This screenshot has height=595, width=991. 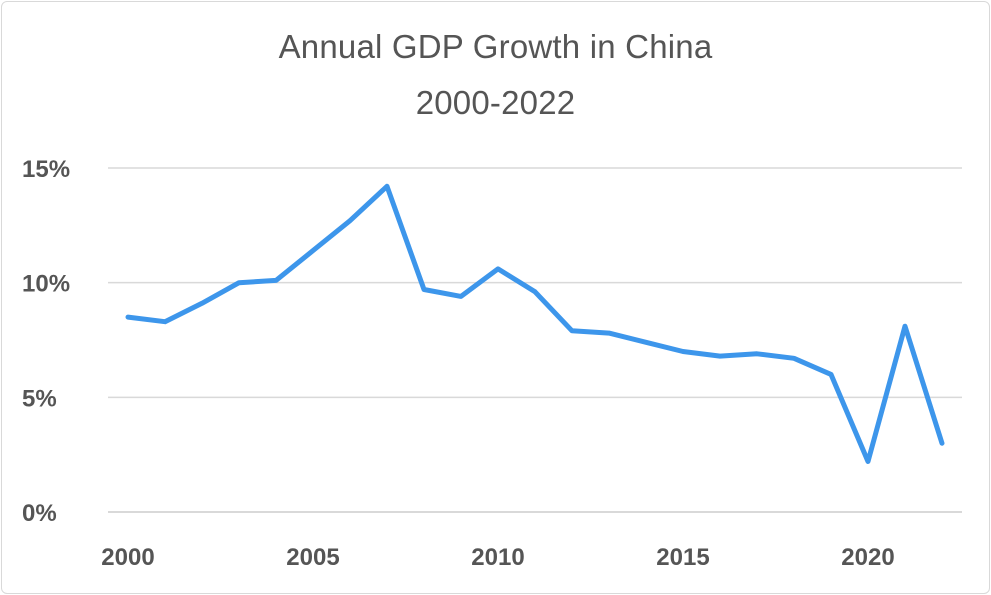 I want to click on x-tick-label: 2000, so click(x=127, y=557).